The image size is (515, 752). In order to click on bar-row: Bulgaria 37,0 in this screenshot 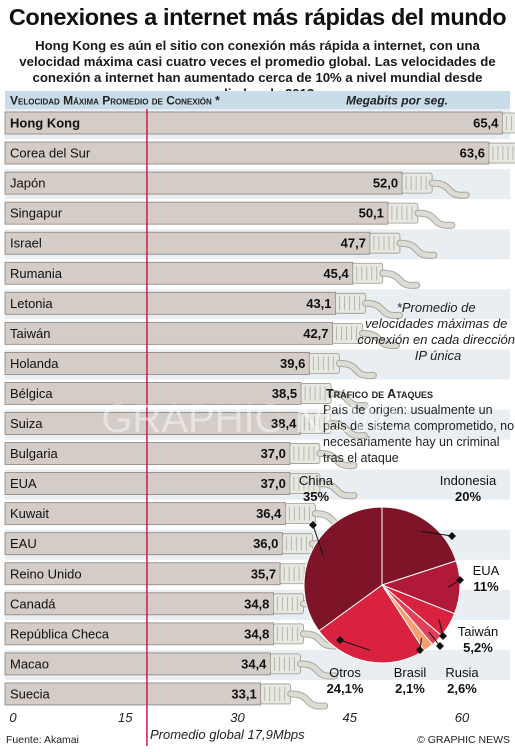, I will do `click(181, 456)`.